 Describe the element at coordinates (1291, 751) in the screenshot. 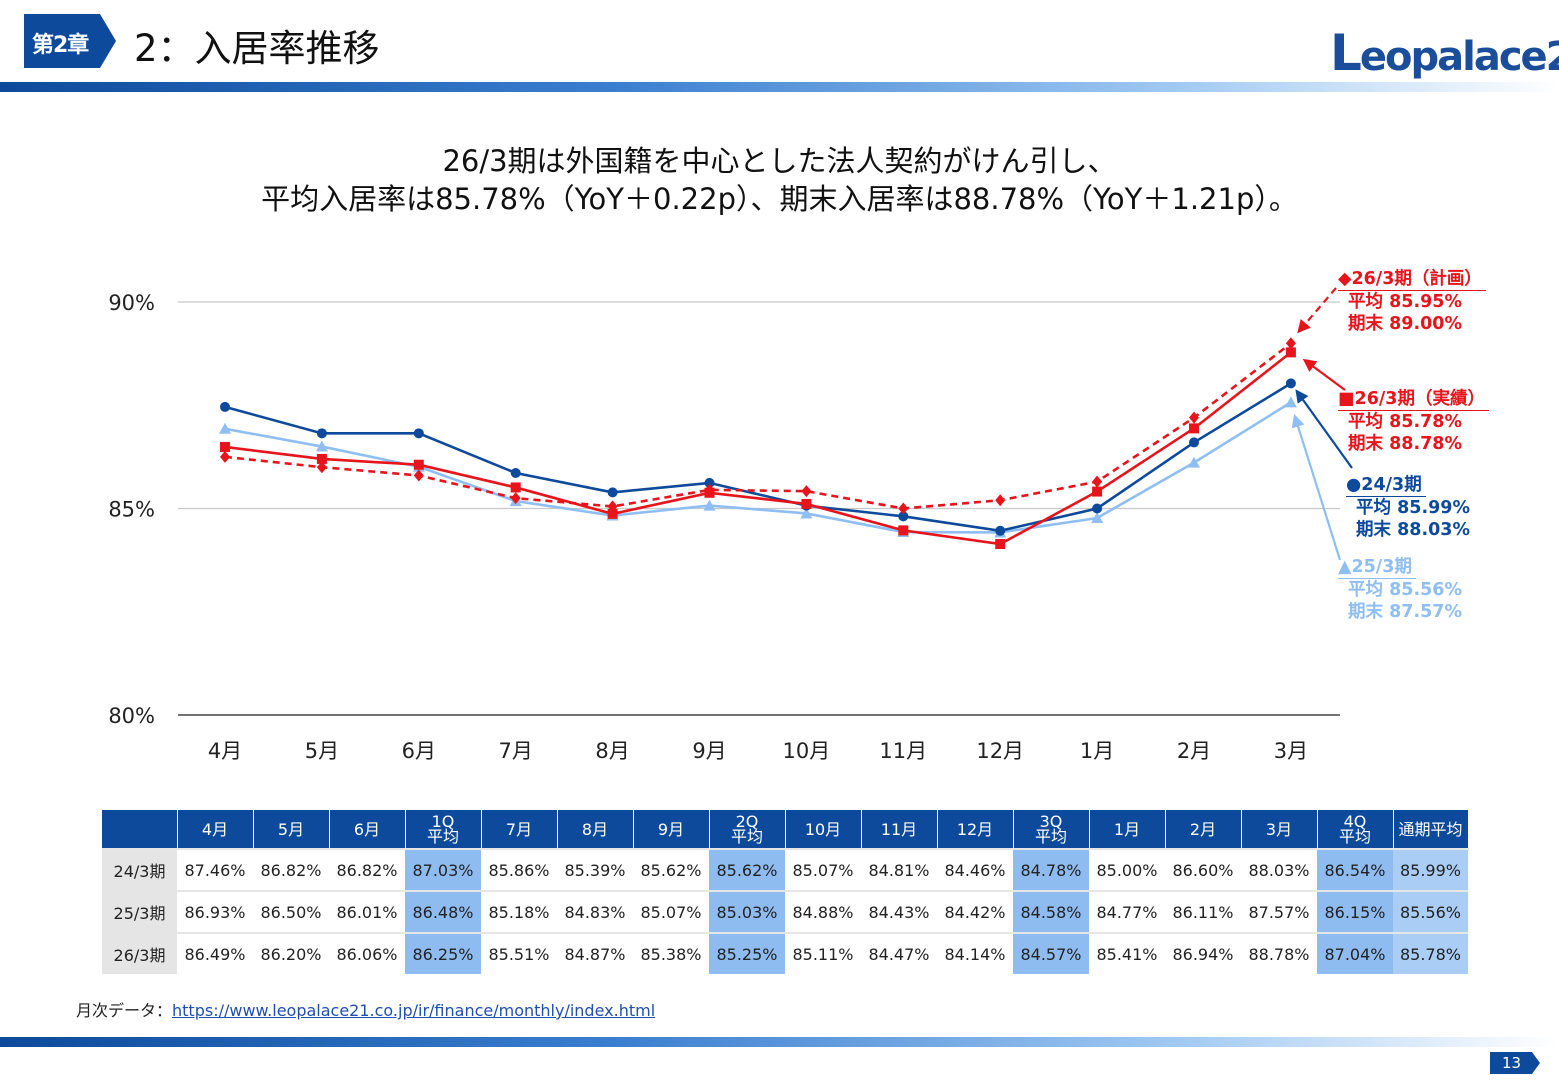

I see `x-tick-label: 3月` at that location.